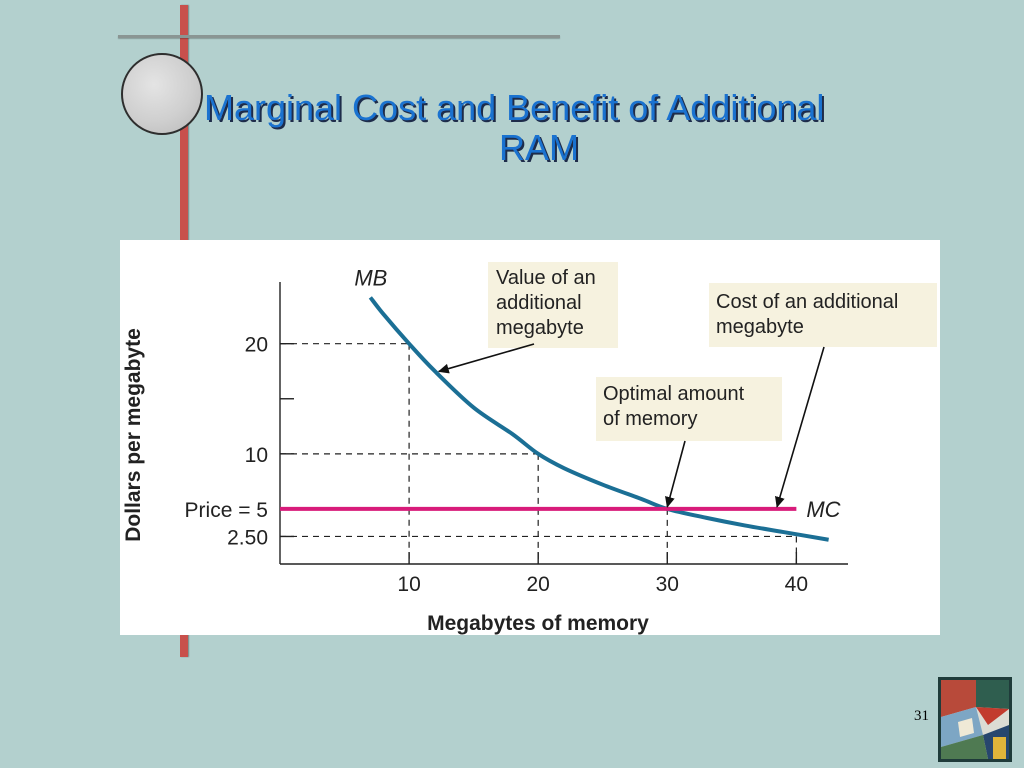 This screenshot has height=768, width=1024. Describe the element at coordinates (538, 623) in the screenshot. I see `x-axis-title: Megabytes of memory` at that location.